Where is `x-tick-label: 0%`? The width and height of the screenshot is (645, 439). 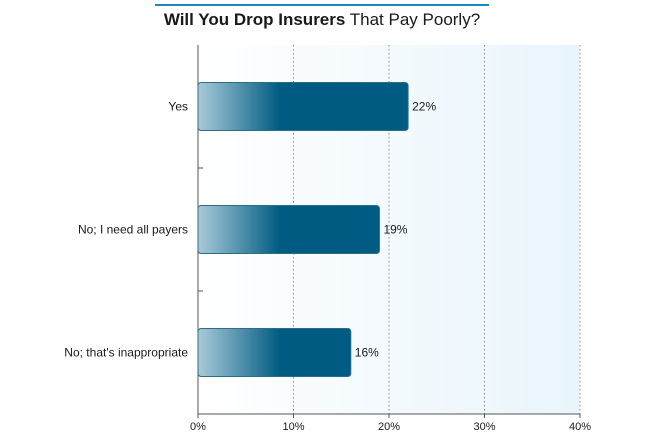
x-tick-label: 0% is located at coordinates (198, 427).